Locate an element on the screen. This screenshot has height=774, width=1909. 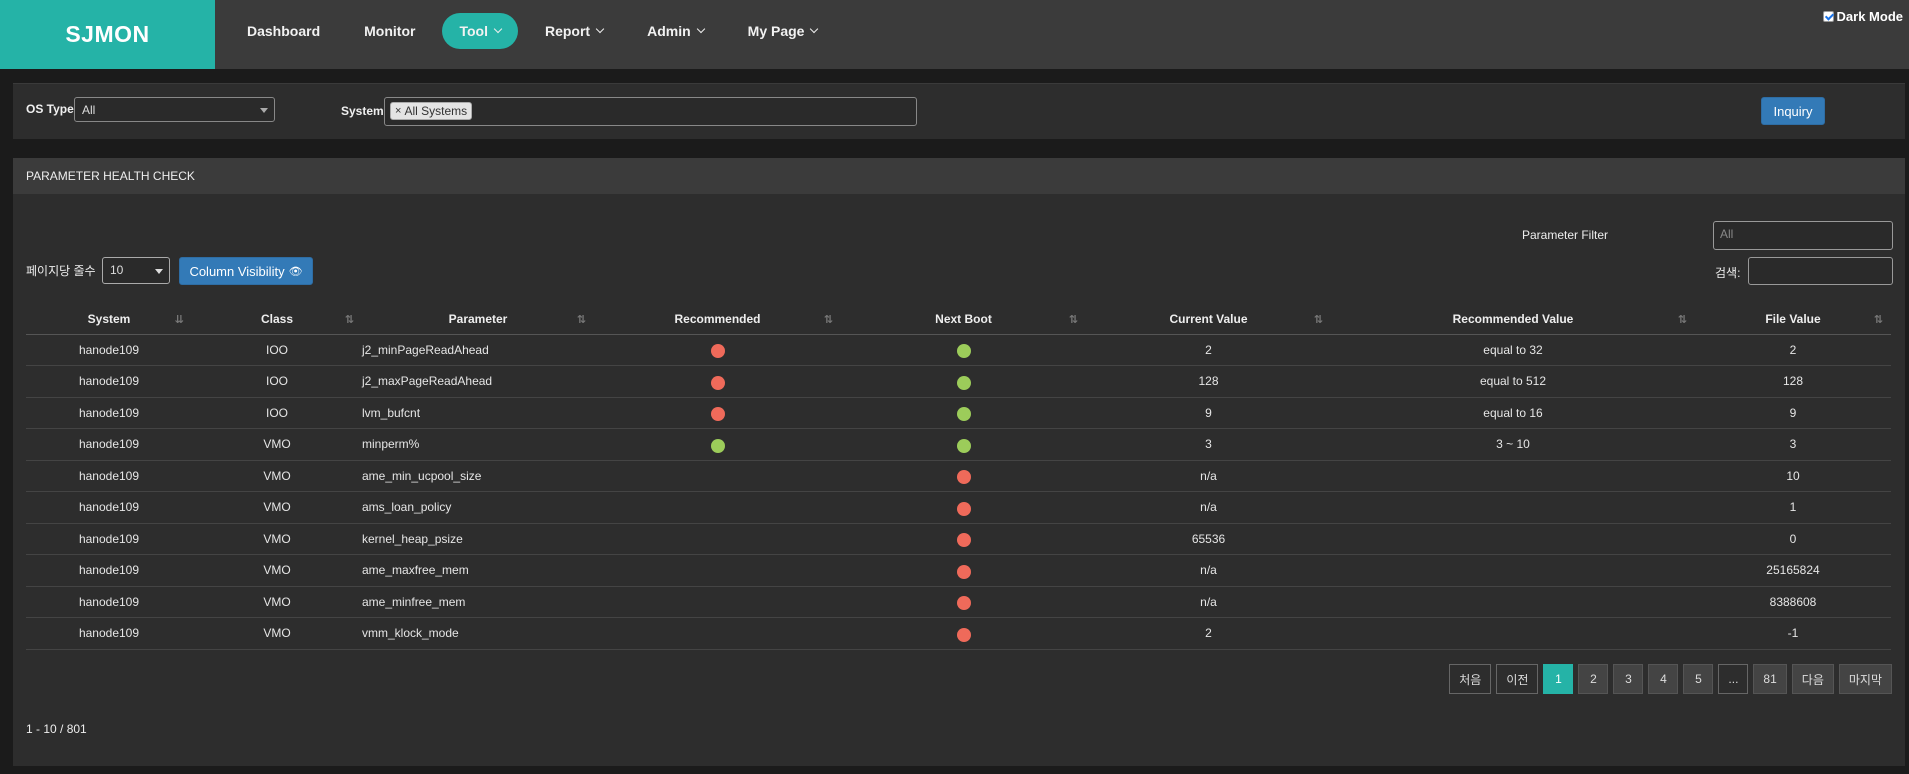
dark-mode-checkbox is located at coordinates (1828, 16).